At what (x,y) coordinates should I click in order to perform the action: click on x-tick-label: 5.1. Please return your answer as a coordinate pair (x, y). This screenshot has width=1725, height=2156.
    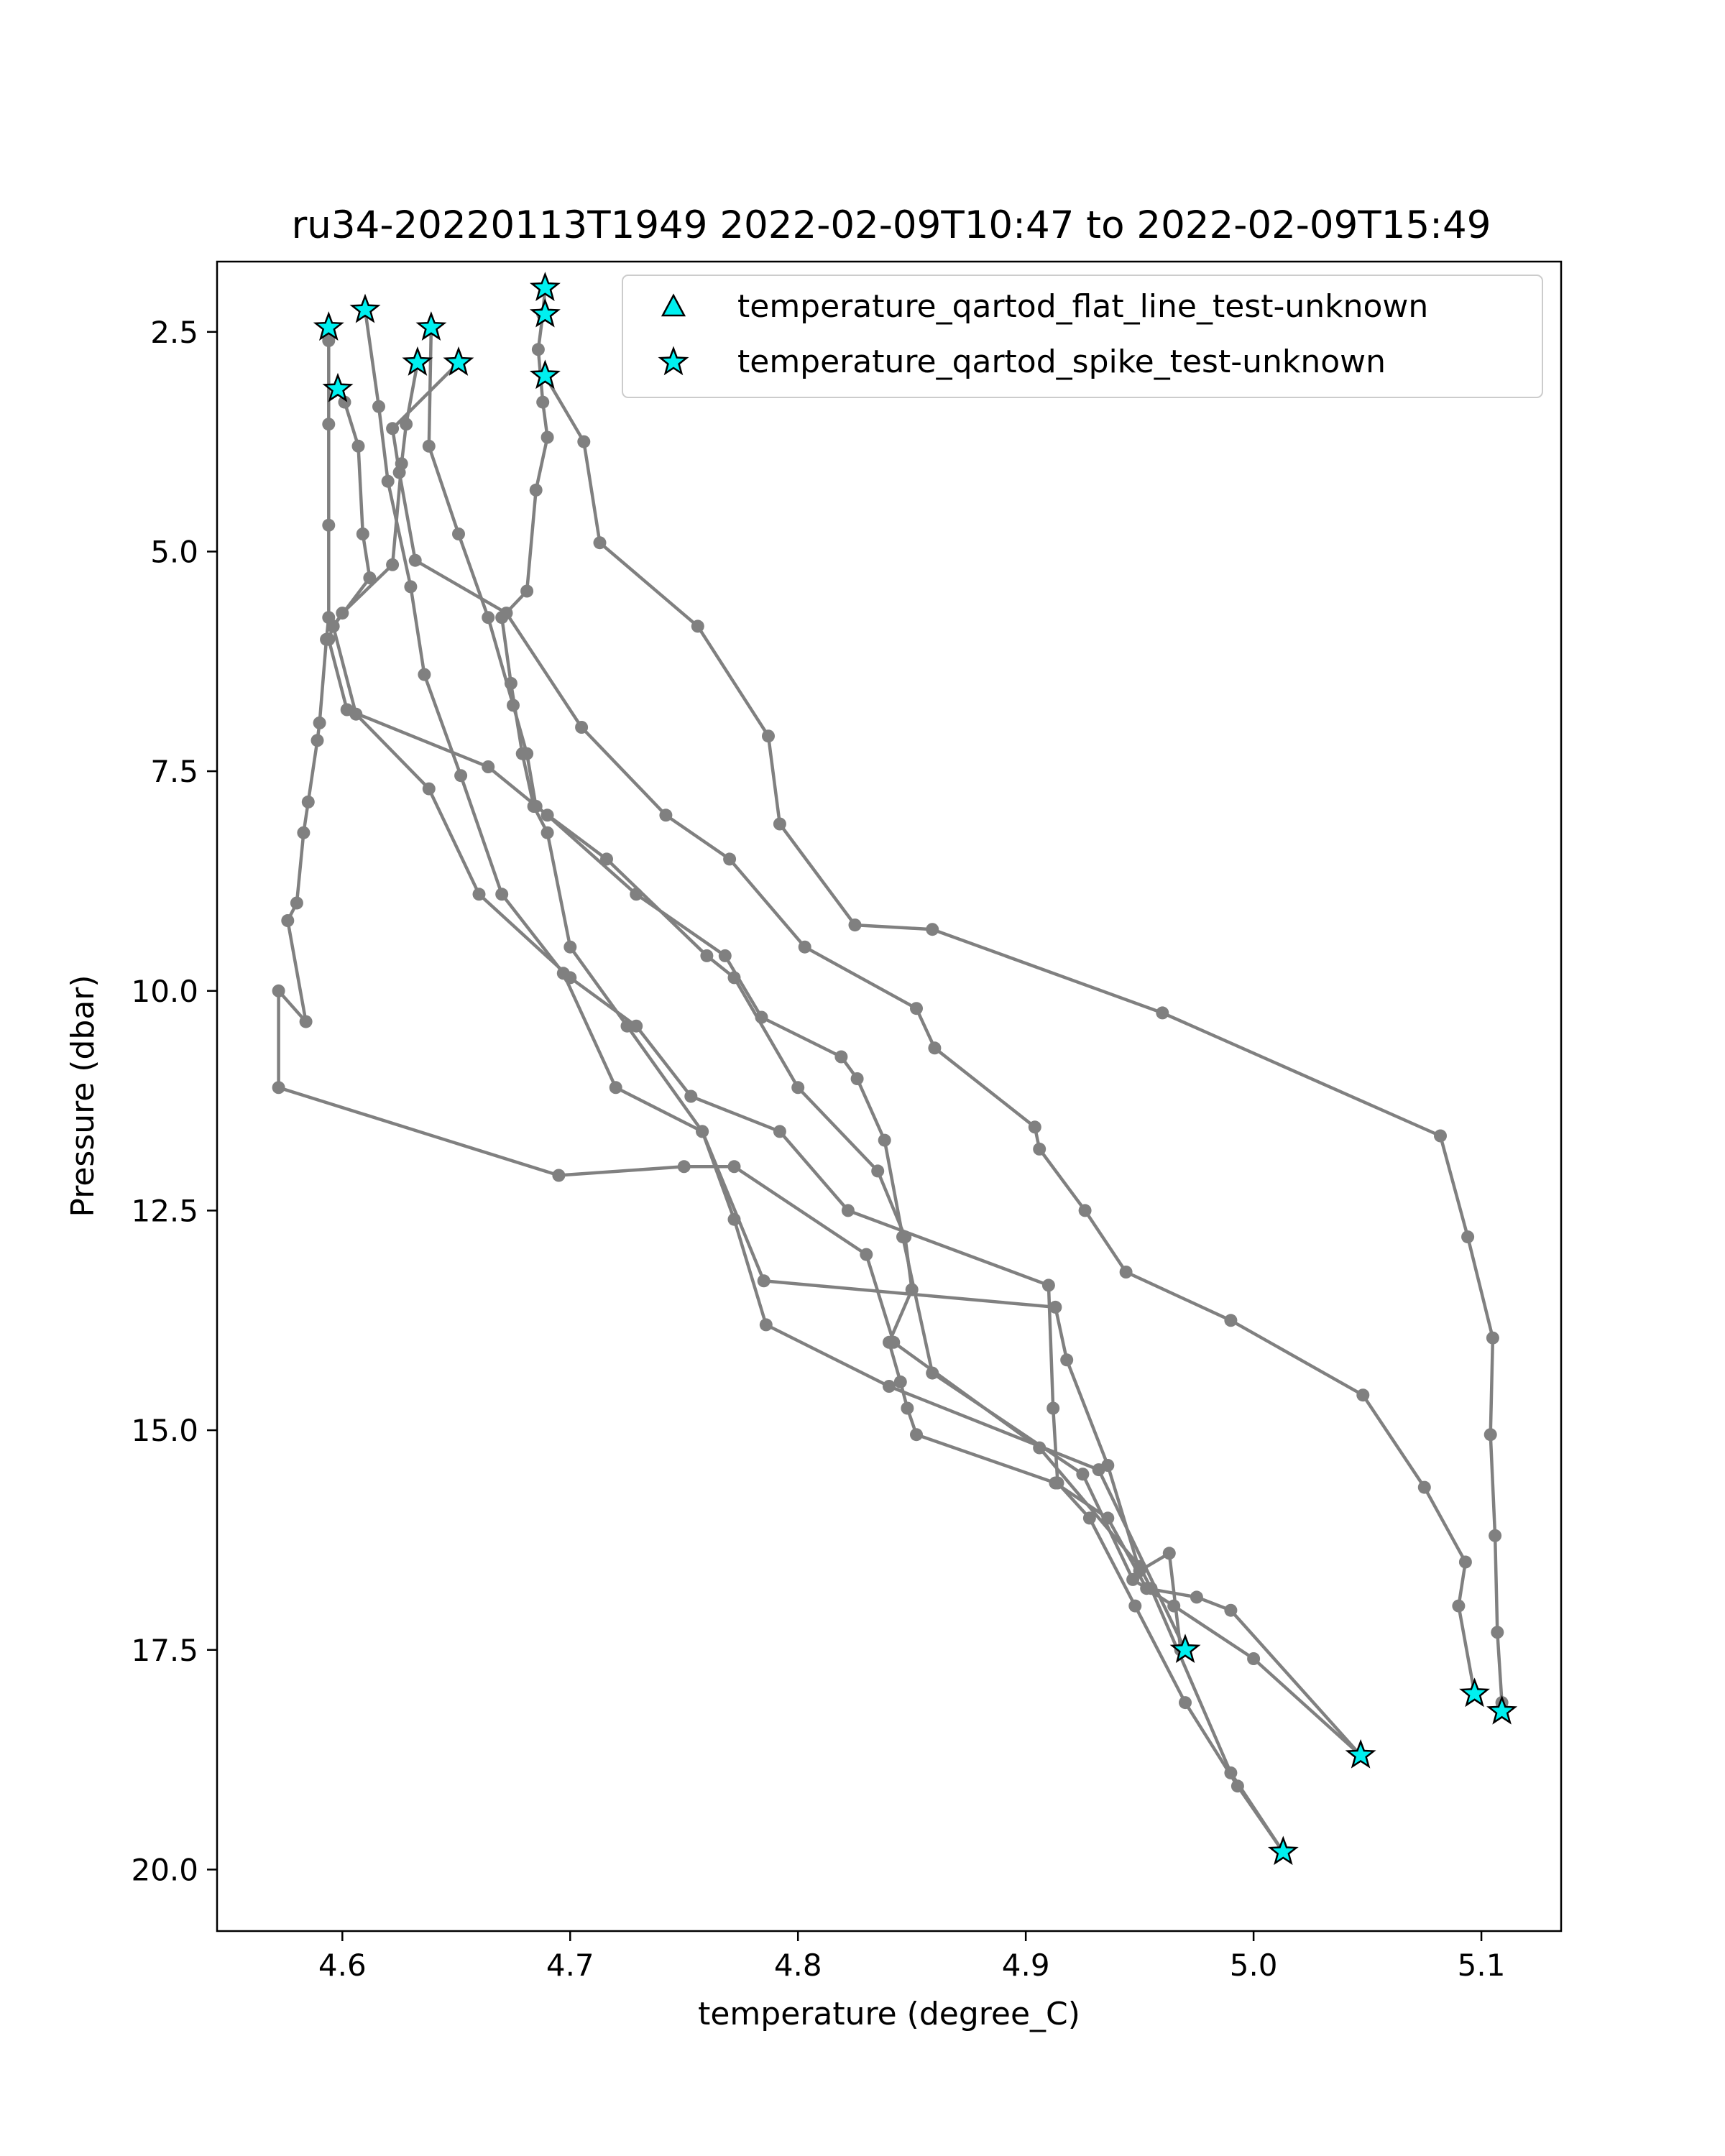
    Looking at the image, I should click on (1482, 1965).